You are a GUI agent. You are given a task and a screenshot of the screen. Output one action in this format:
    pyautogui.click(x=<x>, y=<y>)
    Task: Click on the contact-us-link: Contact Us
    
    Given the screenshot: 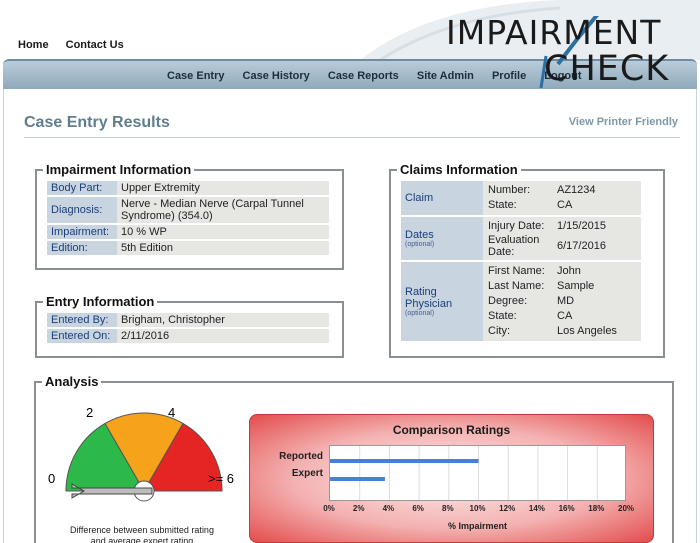 What is the action you would take?
    pyautogui.click(x=94, y=45)
    